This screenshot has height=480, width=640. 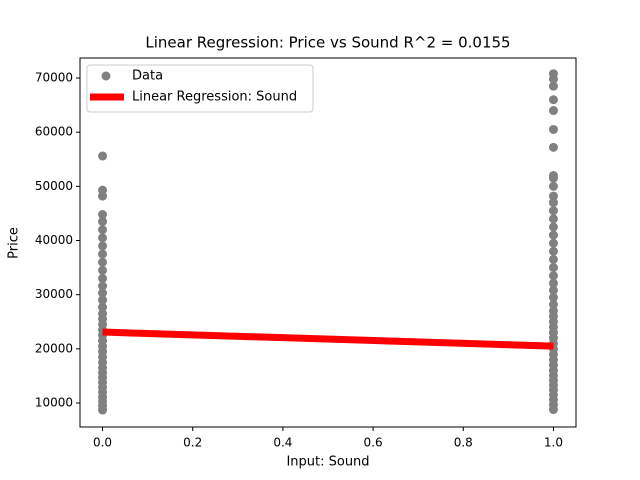 I want to click on y-tick-label: 40000, so click(x=54, y=240).